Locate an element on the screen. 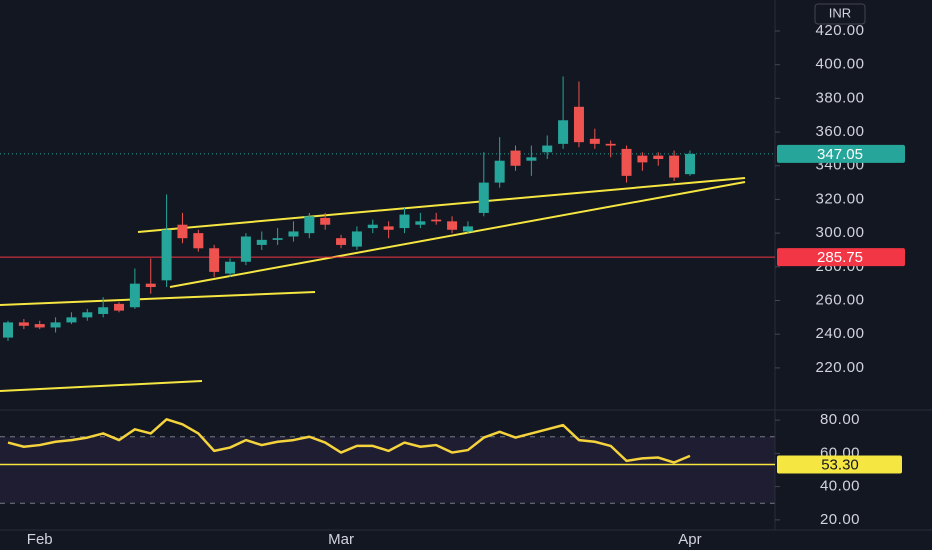  y-tick-label: 320.00 is located at coordinates (840, 198).